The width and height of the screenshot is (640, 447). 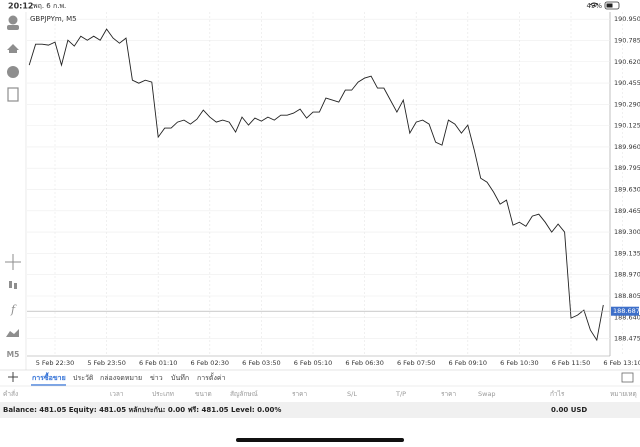 I want to click on y-tick-label: 190.620, so click(x=627, y=62).